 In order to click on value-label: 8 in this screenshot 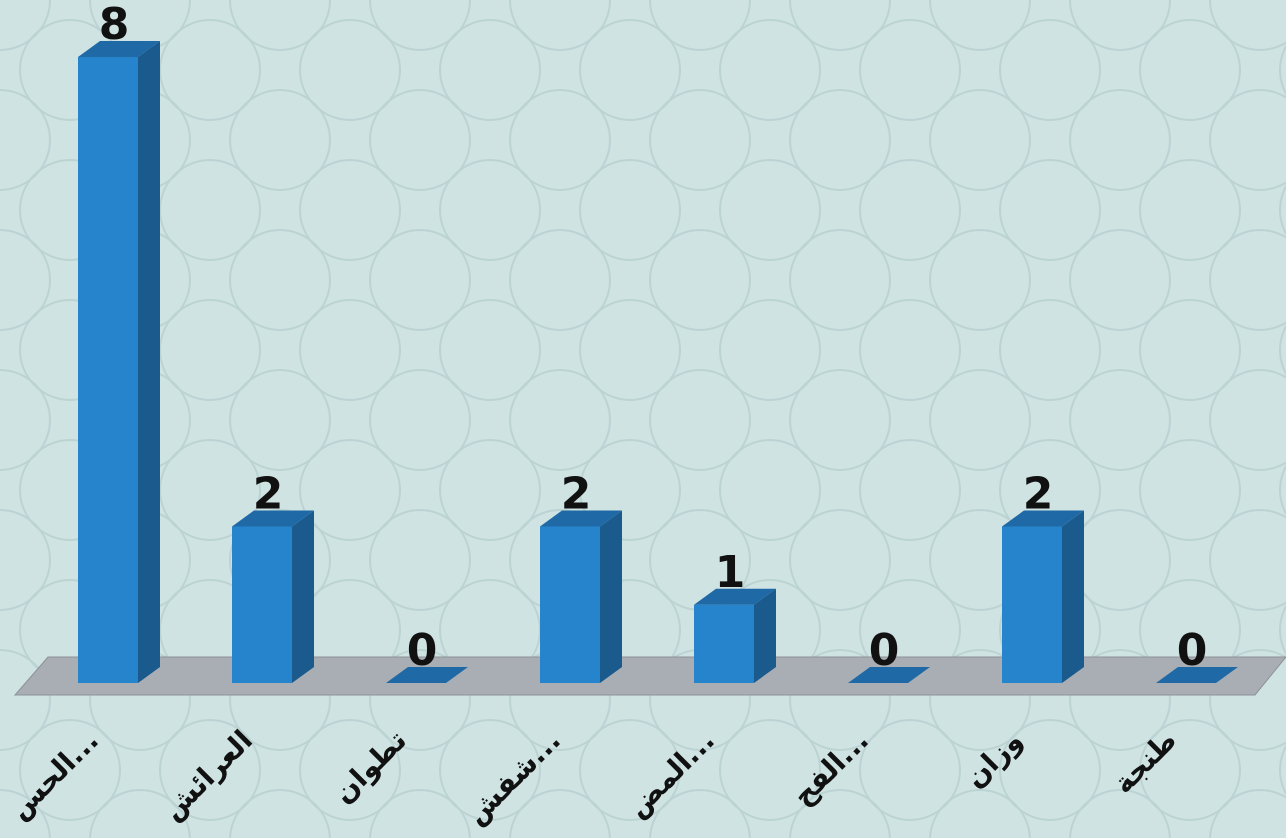, I will do `click(114, 25)`.